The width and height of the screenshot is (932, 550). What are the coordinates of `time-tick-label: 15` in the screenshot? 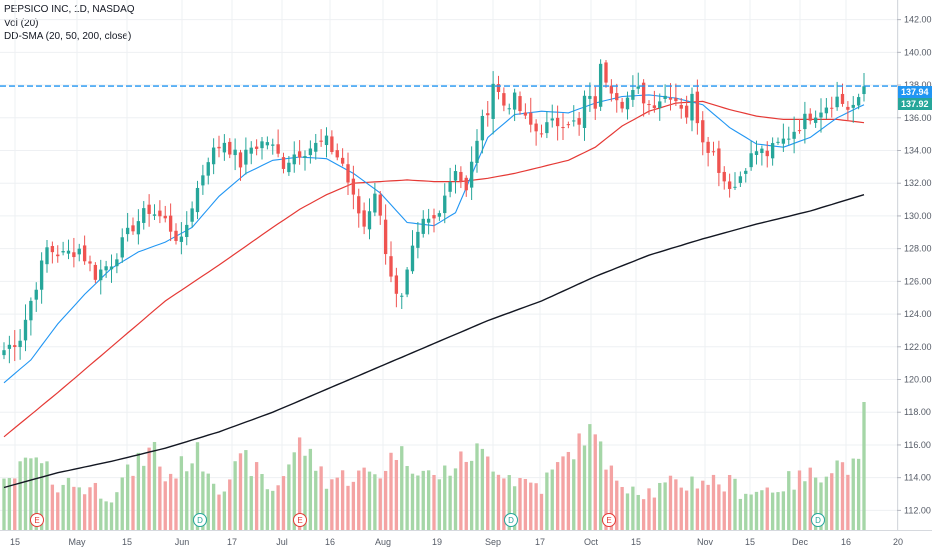 It's located at (127, 542).